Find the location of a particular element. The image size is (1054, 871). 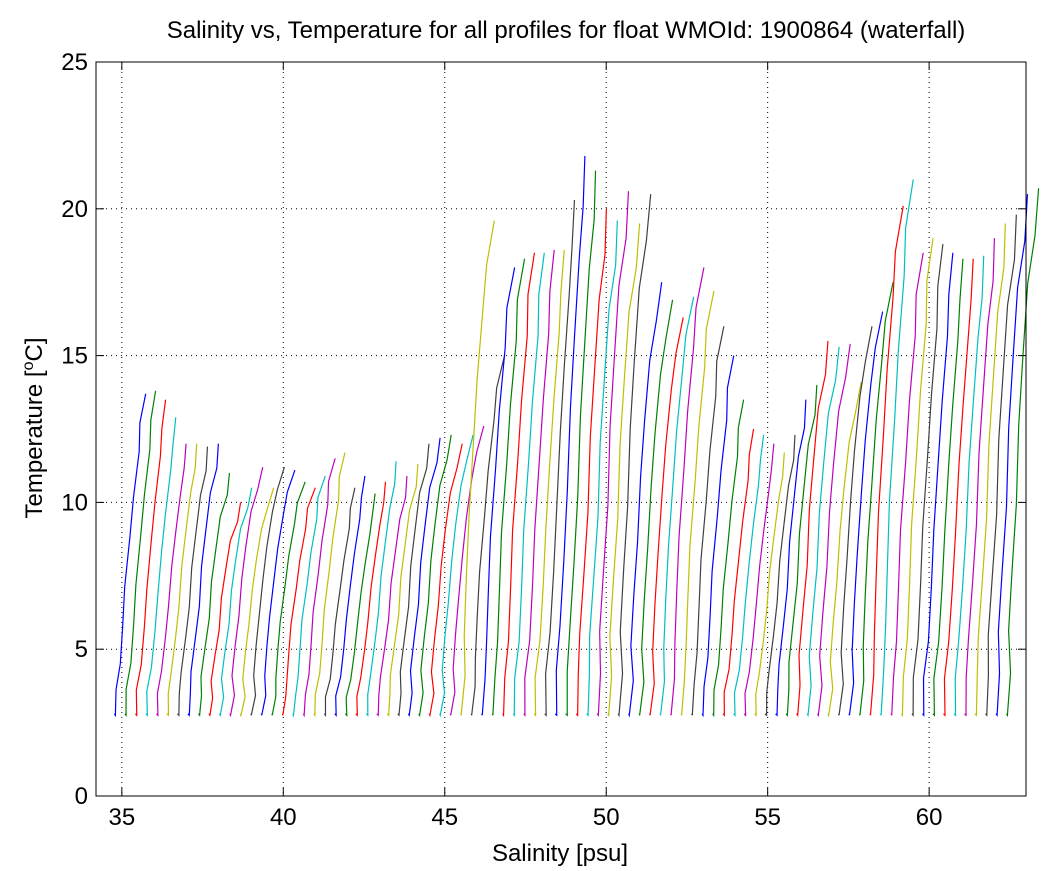

y-axis-label-superscript: o is located at coordinates (28, 365).